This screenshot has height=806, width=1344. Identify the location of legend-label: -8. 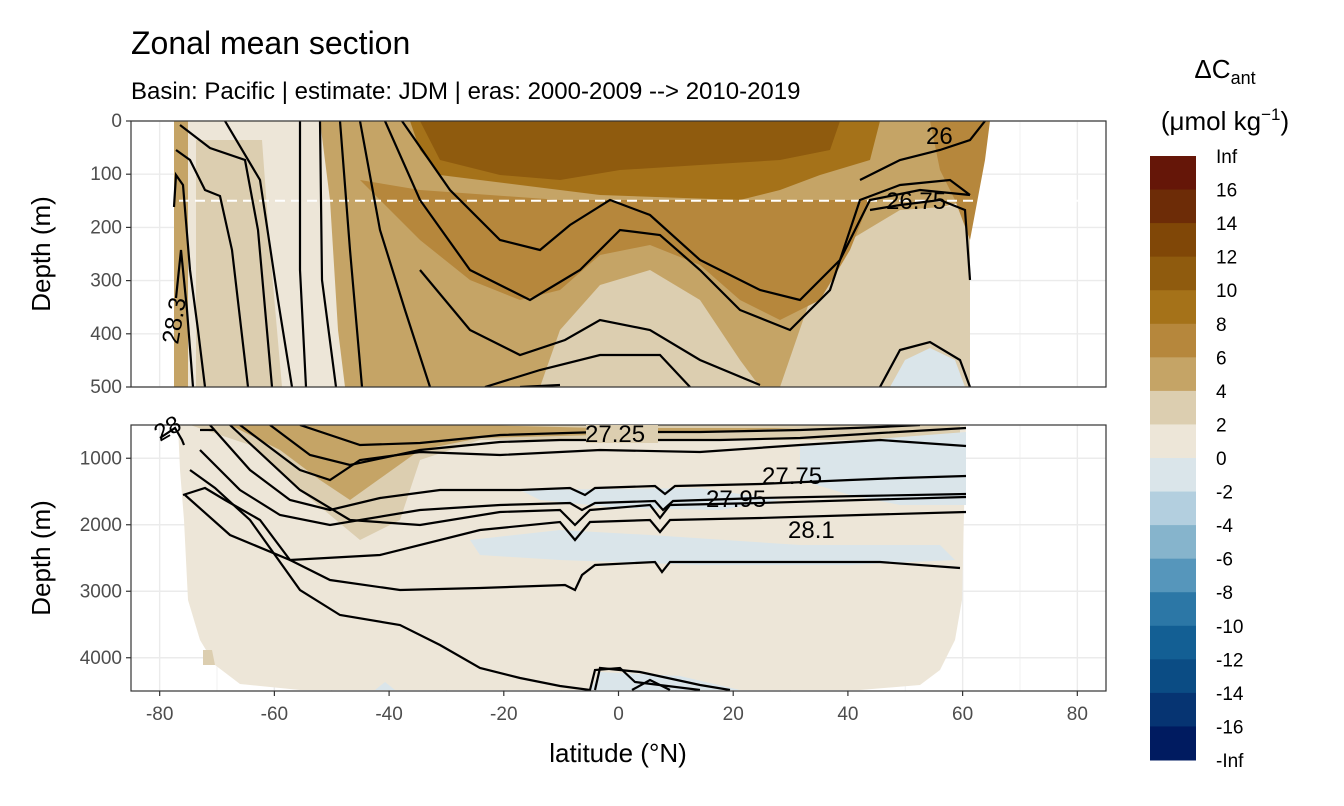
(1224, 593).